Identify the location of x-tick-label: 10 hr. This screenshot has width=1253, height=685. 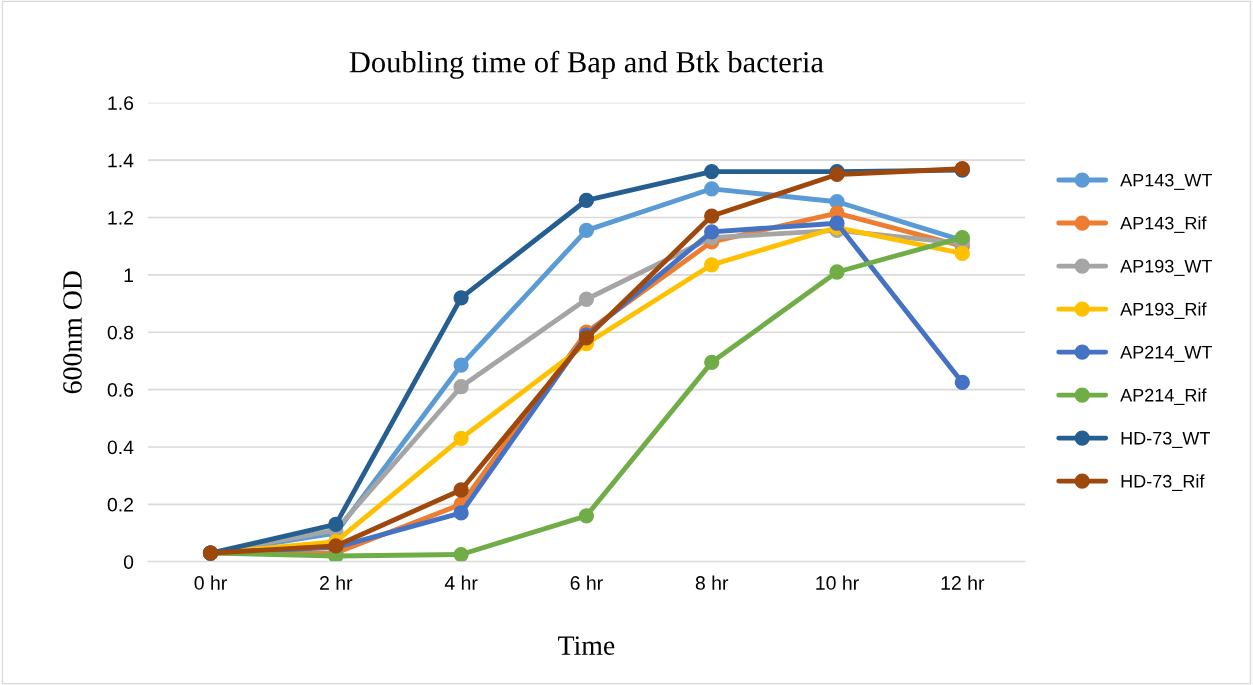
(837, 582).